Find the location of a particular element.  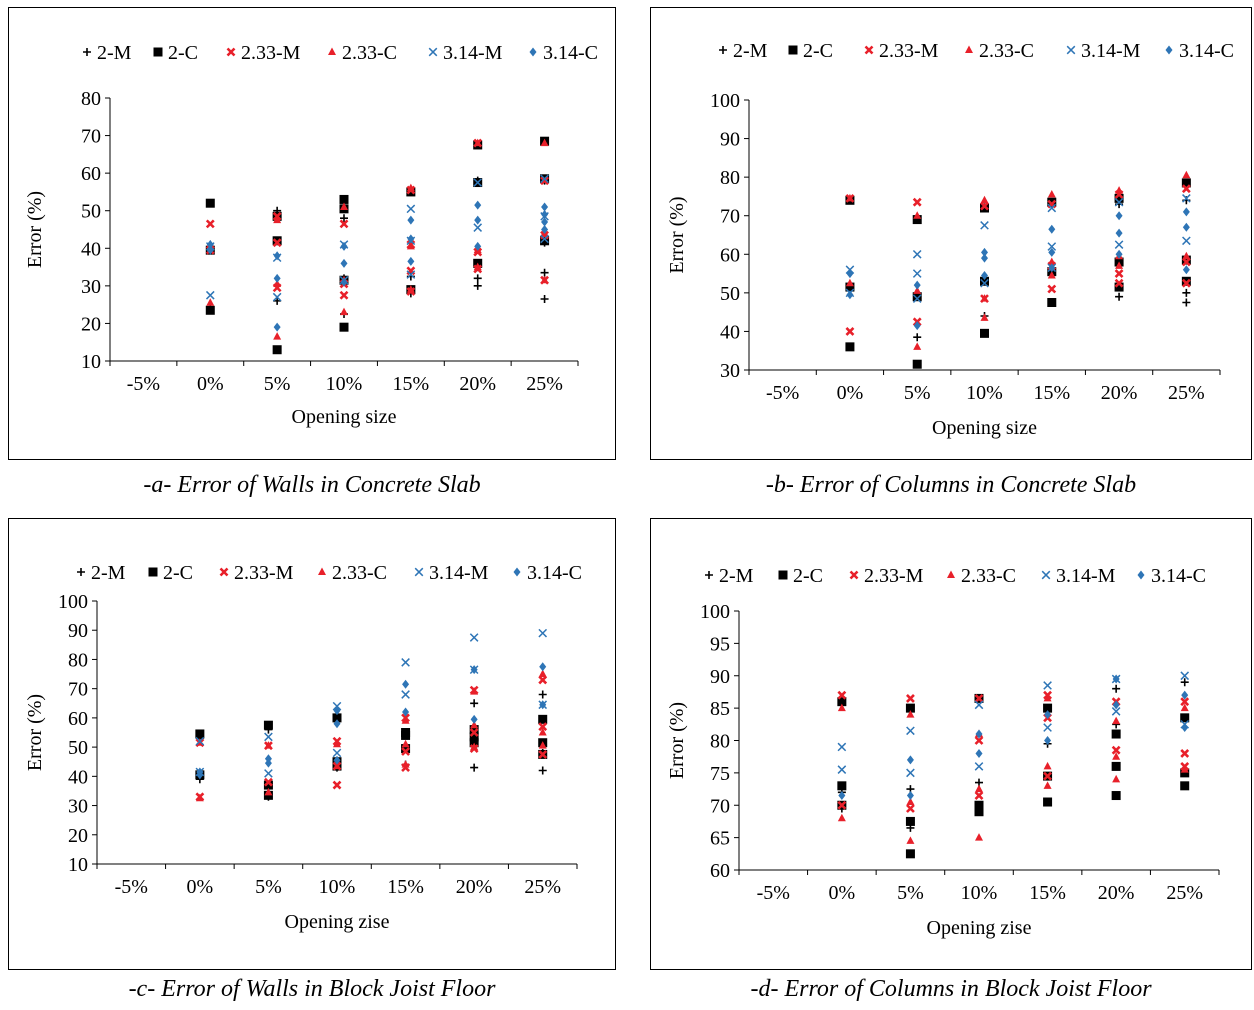

y-tick-label: 80 is located at coordinates (730, 178).